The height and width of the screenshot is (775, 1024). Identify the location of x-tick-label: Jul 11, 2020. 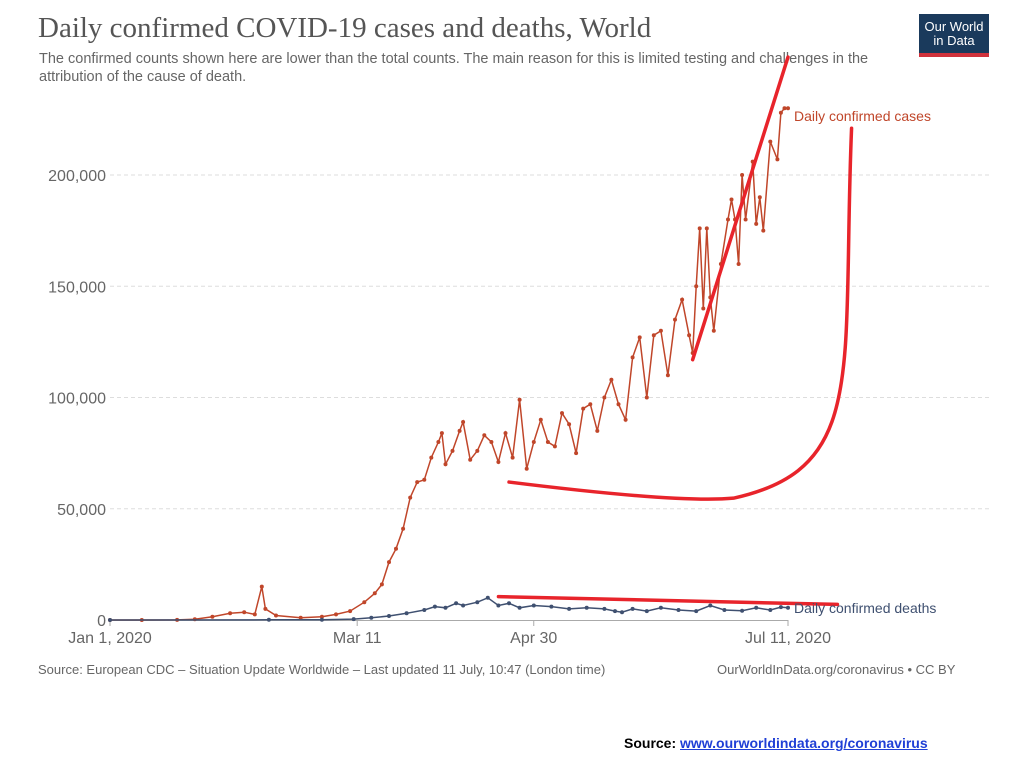
(788, 638).